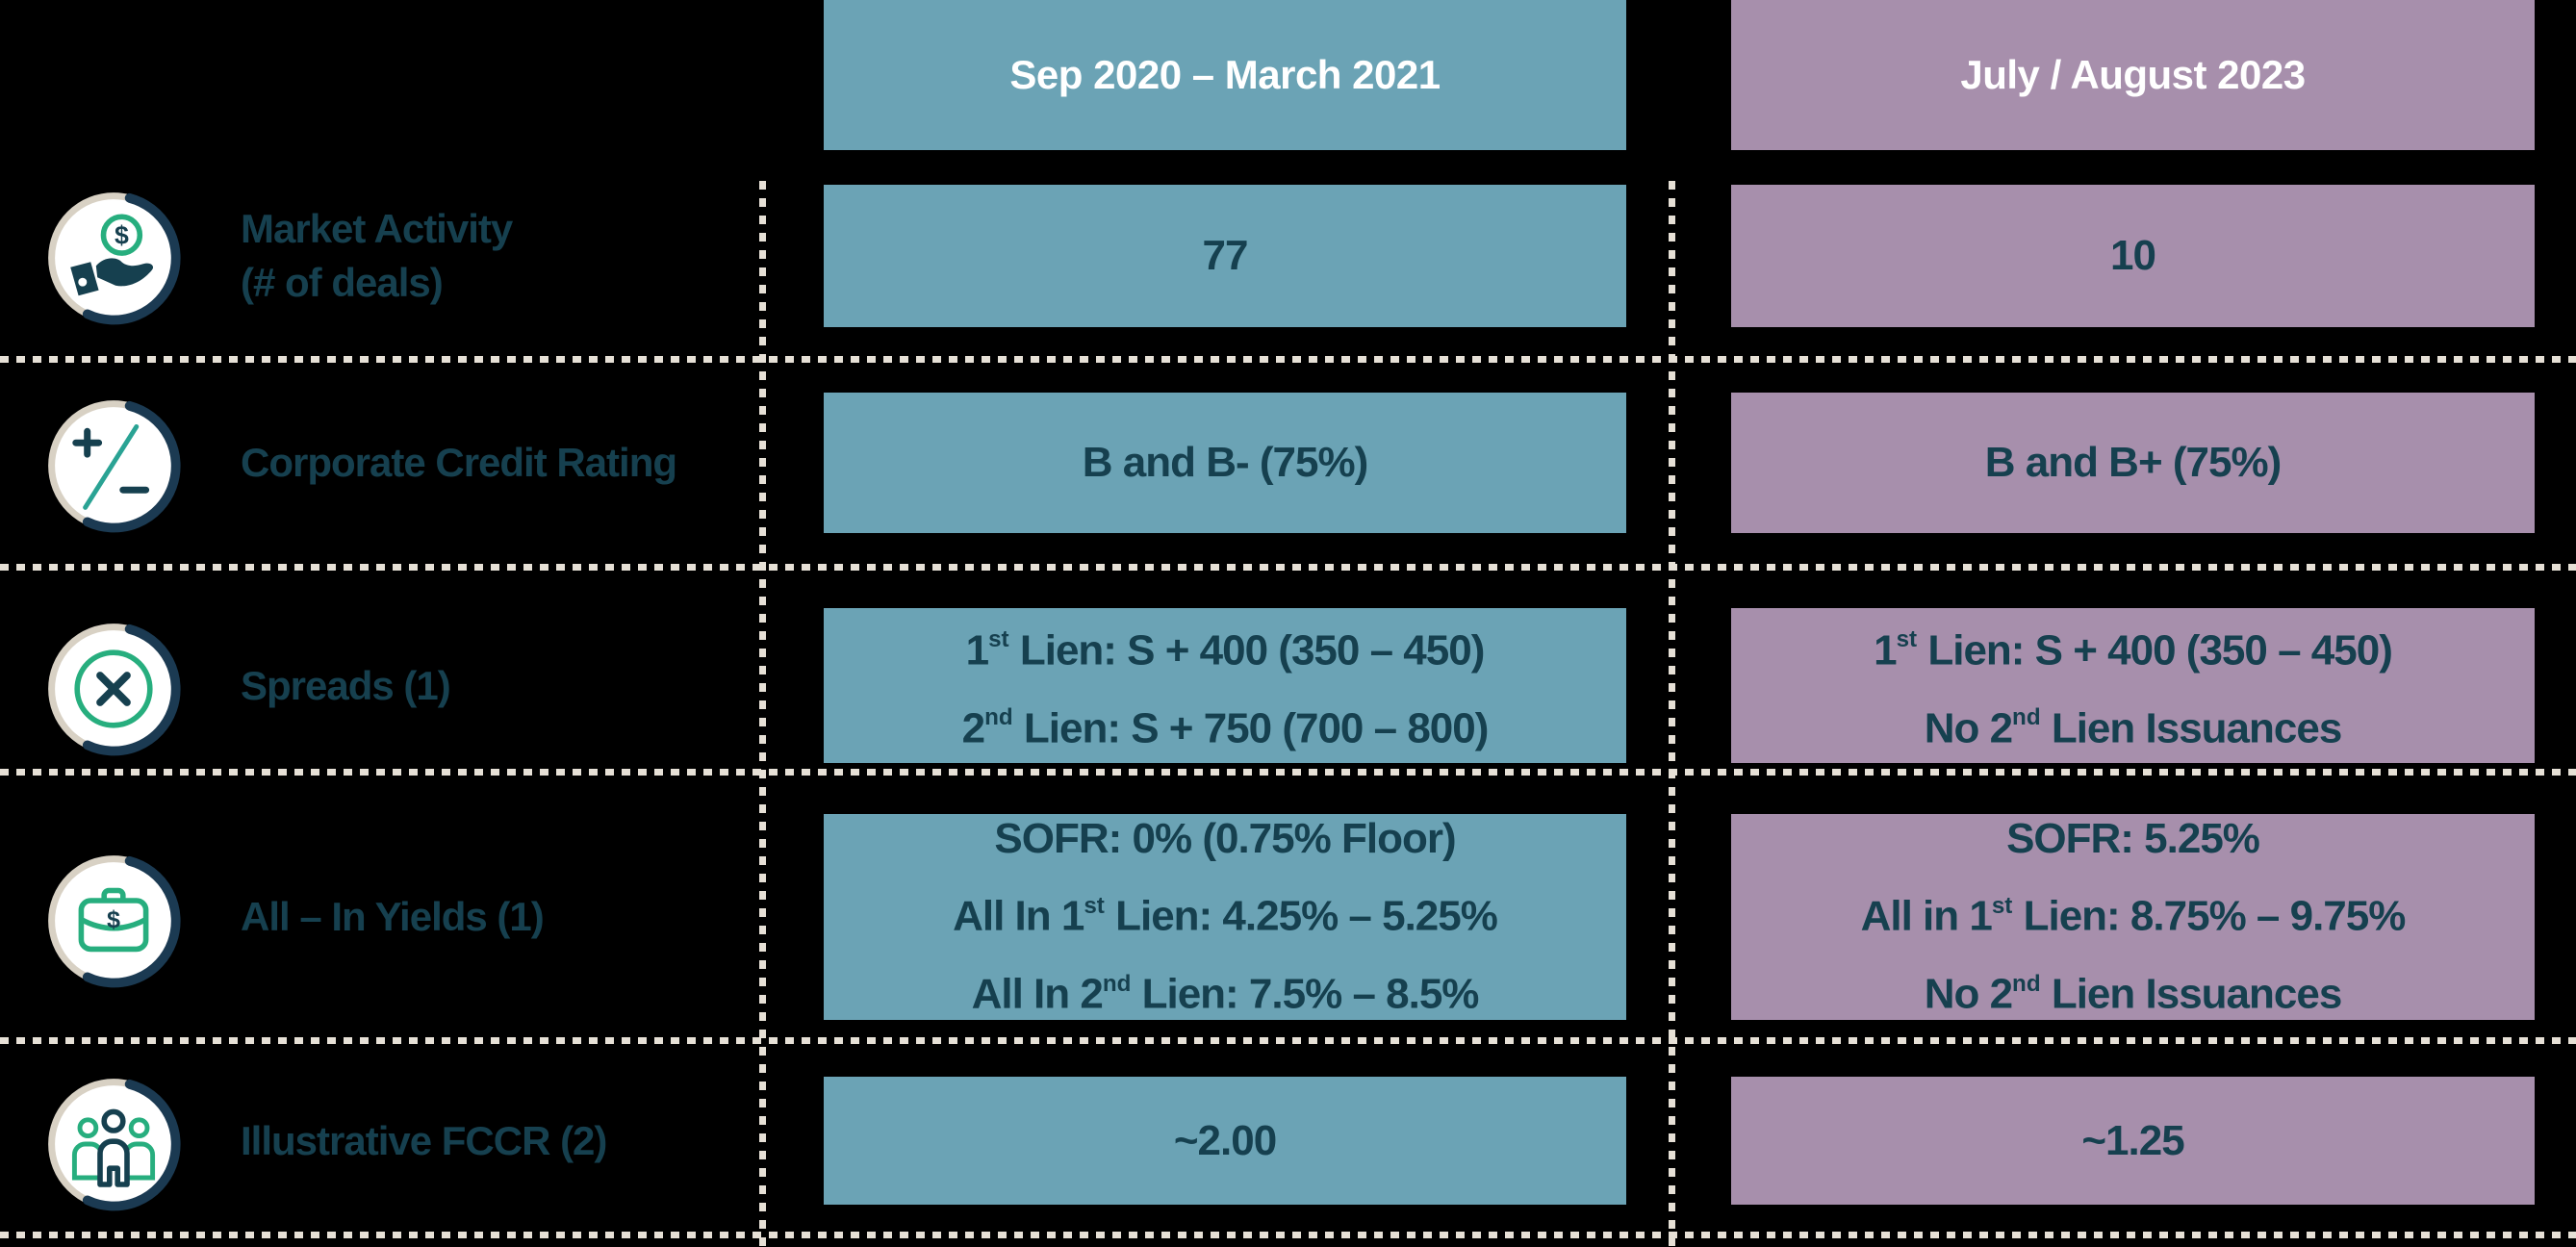 The image size is (2576, 1247). Describe the element at coordinates (1225, 1141) in the screenshot. I see `cell-illustrative-fccr-period1: ~2.00` at that location.